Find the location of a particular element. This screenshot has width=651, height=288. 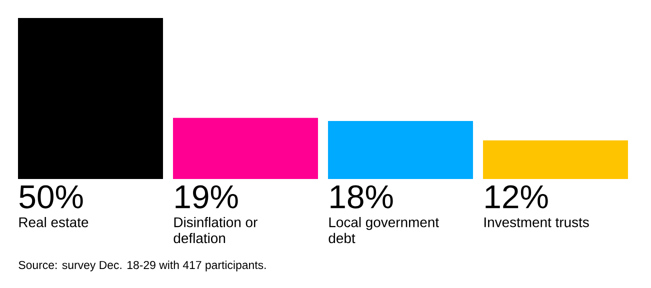

x-tick-label: Real estate is located at coordinates (53, 222).